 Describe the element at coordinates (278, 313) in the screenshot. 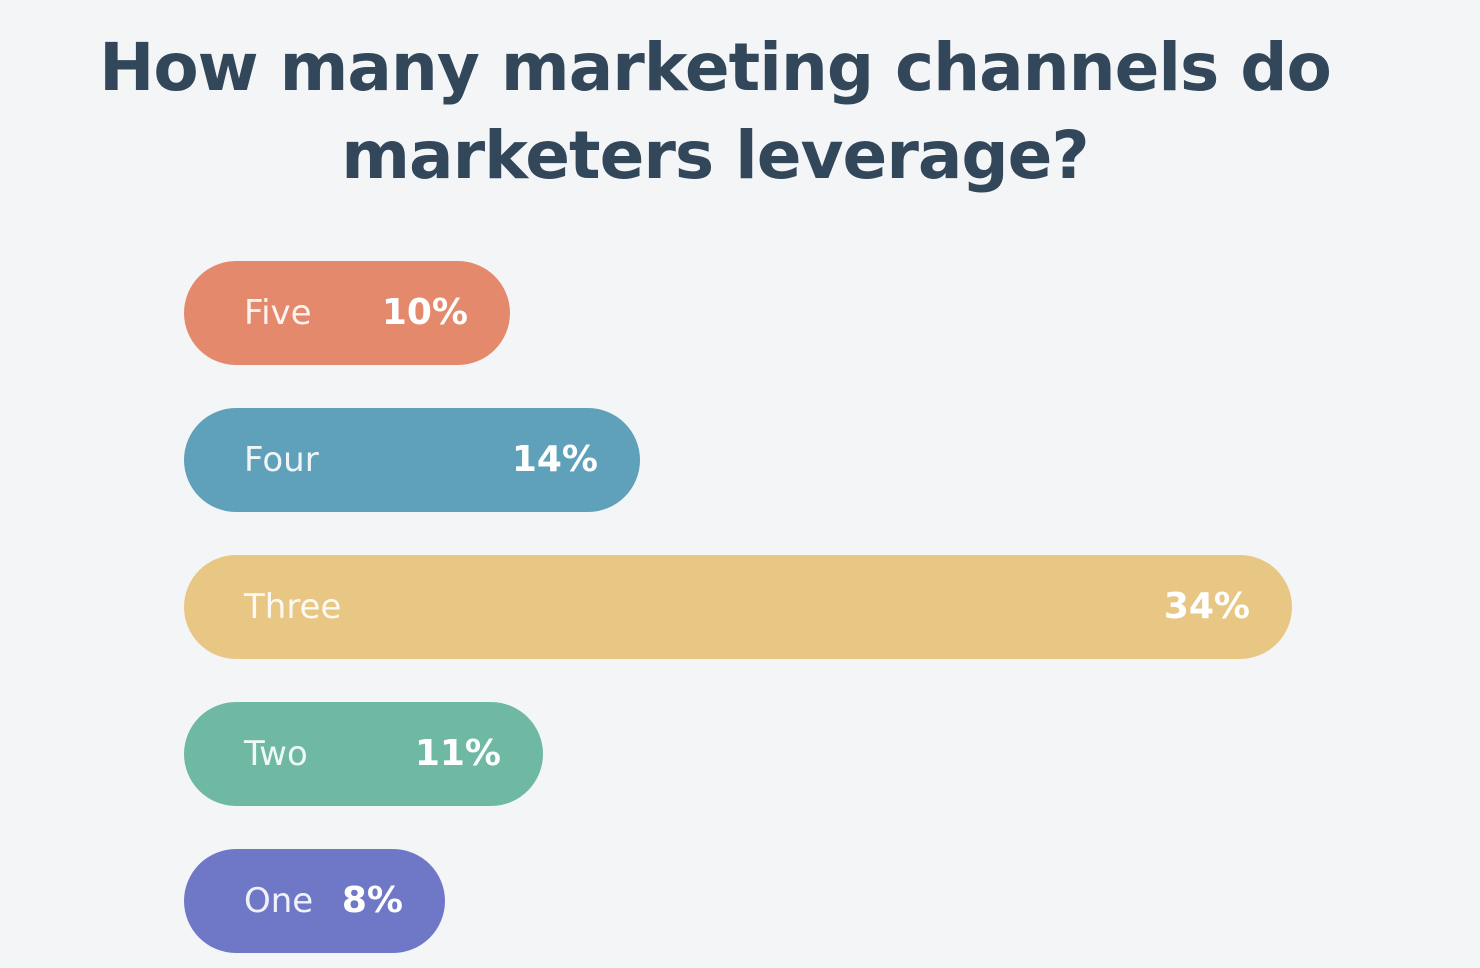

I see `bar-label-five: Five` at that location.